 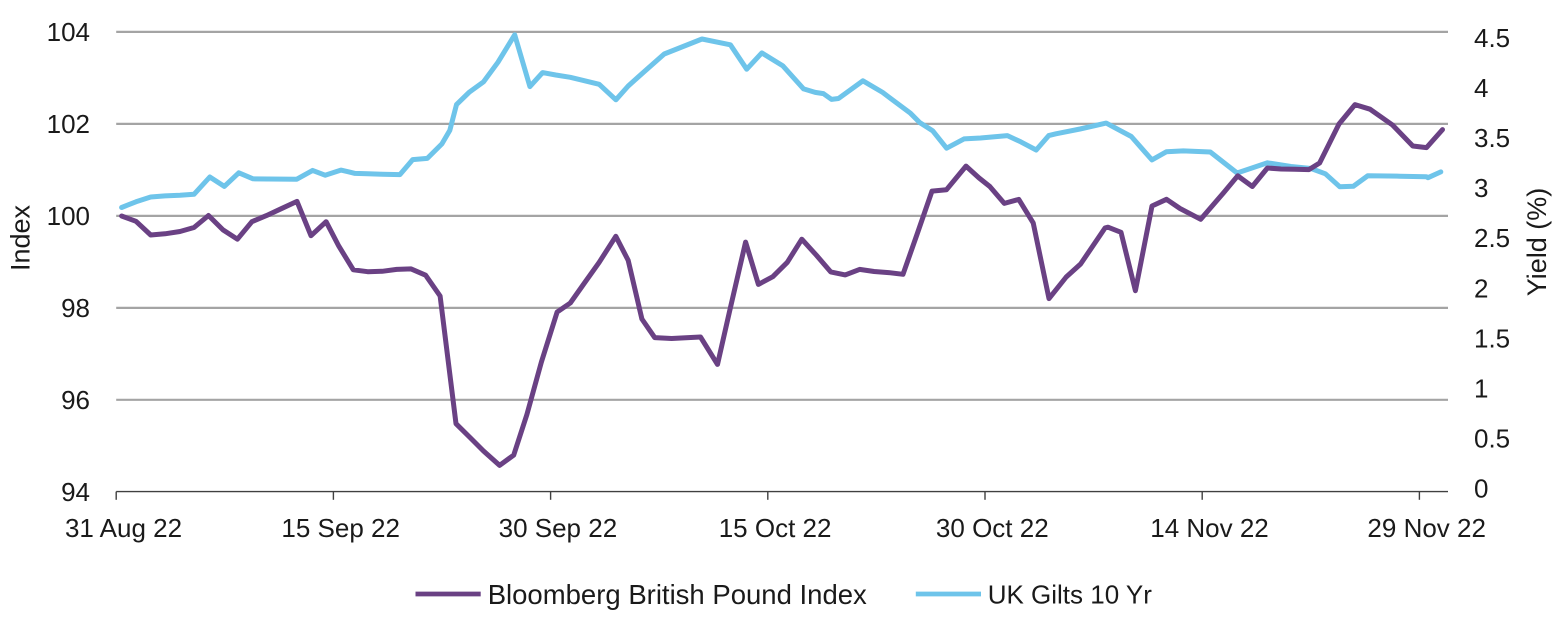 I want to click on svg-text: Bloomberg British Pound Index, so click(x=677, y=594).